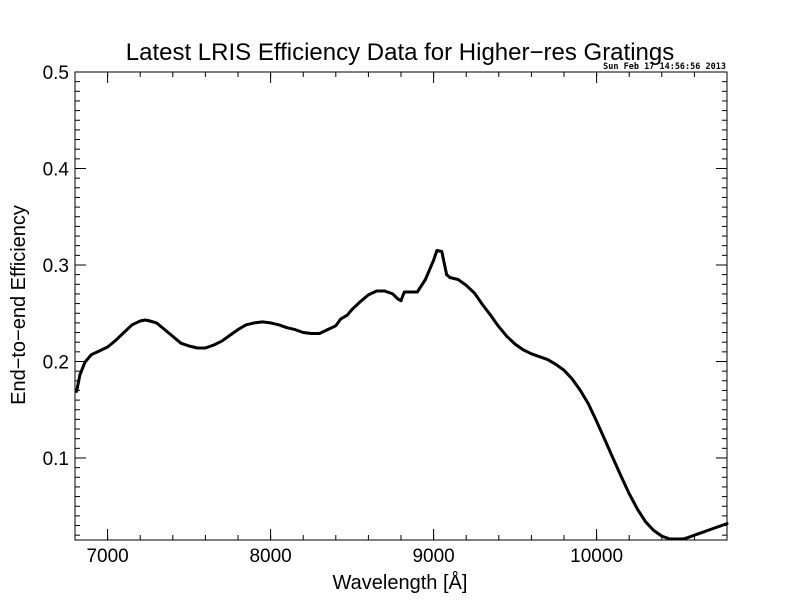 Image resolution: width=792 pixels, height=612 pixels. Describe the element at coordinates (596, 556) in the screenshot. I see `x-tick-label: 10000` at that location.